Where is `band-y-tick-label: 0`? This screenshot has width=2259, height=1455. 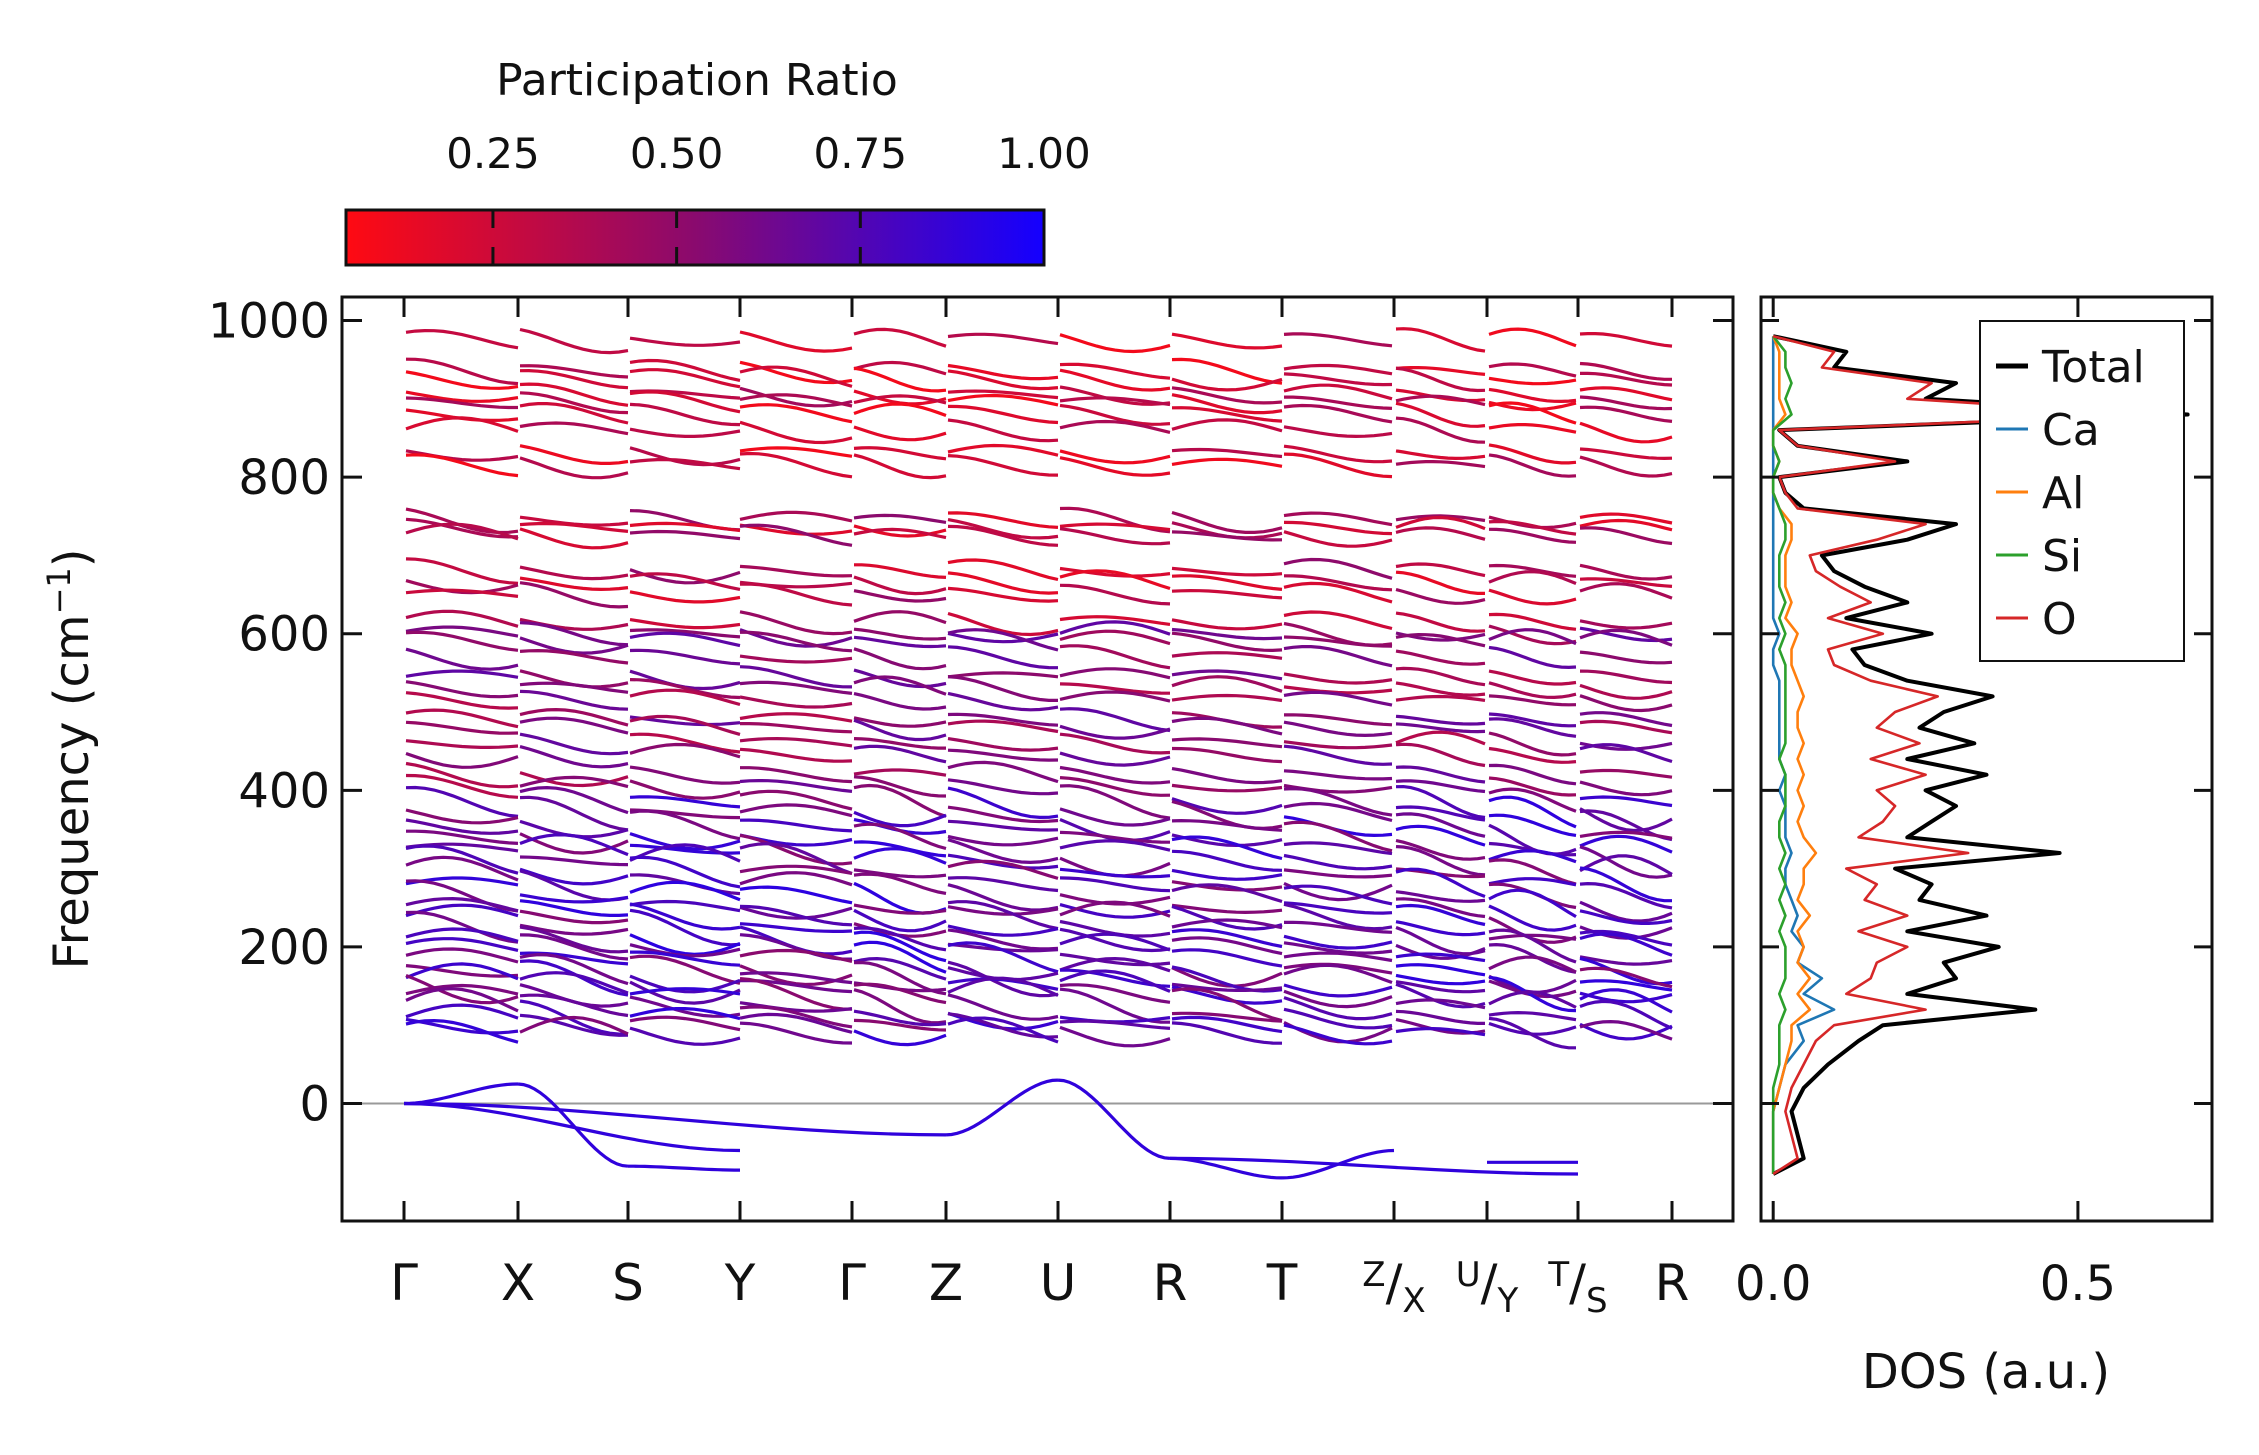
band-y-tick-label: 0 is located at coordinates (314, 1105).